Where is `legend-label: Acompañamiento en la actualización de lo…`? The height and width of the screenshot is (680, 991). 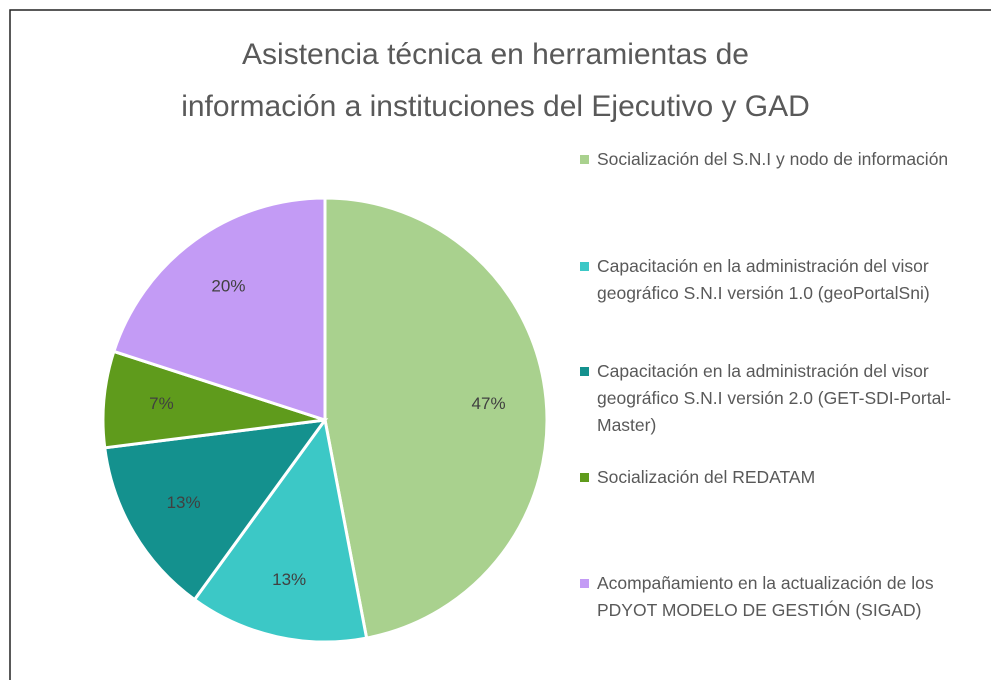
legend-label: Acompañamiento en la actualización de lo… is located at coordinates (765, 596).